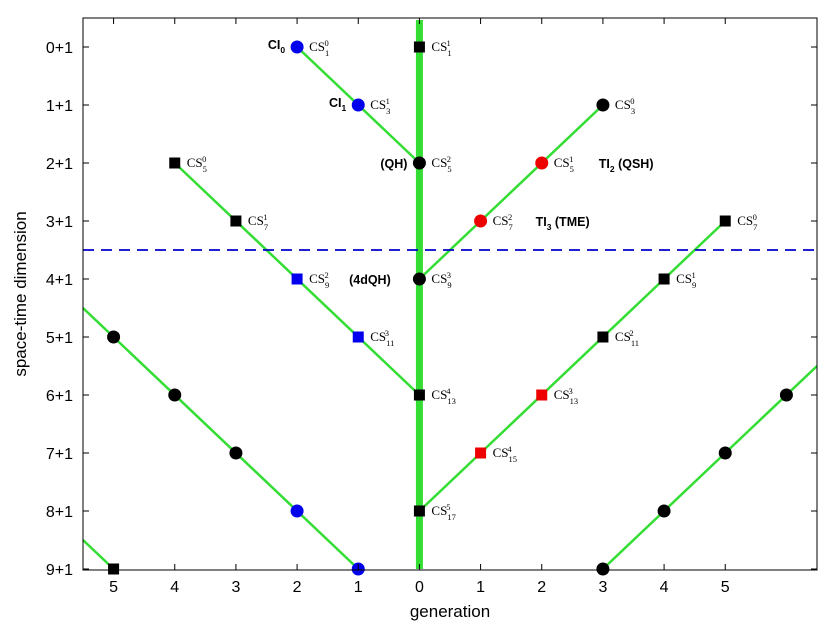 This screenshot has width=830, height=630. I want to click on cs-label: CS112, so click(627, 338).